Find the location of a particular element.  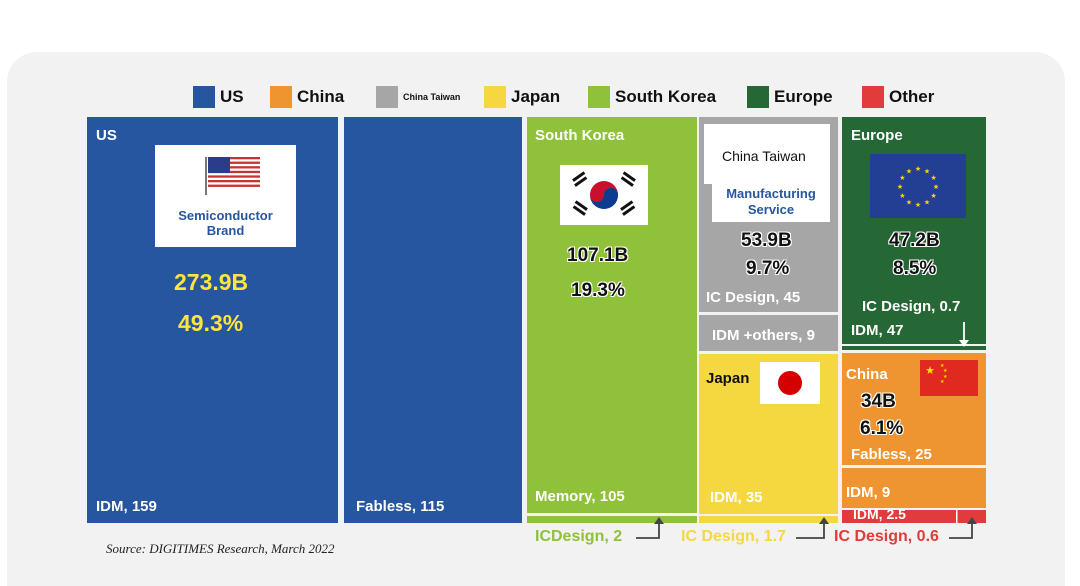

arrow-head-europe is located at coordinates (964, 343).